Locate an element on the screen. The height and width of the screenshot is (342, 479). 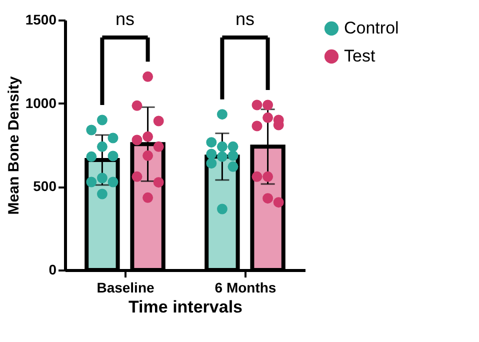
y-tick-label: 0 is located at coordinates (52, 270).